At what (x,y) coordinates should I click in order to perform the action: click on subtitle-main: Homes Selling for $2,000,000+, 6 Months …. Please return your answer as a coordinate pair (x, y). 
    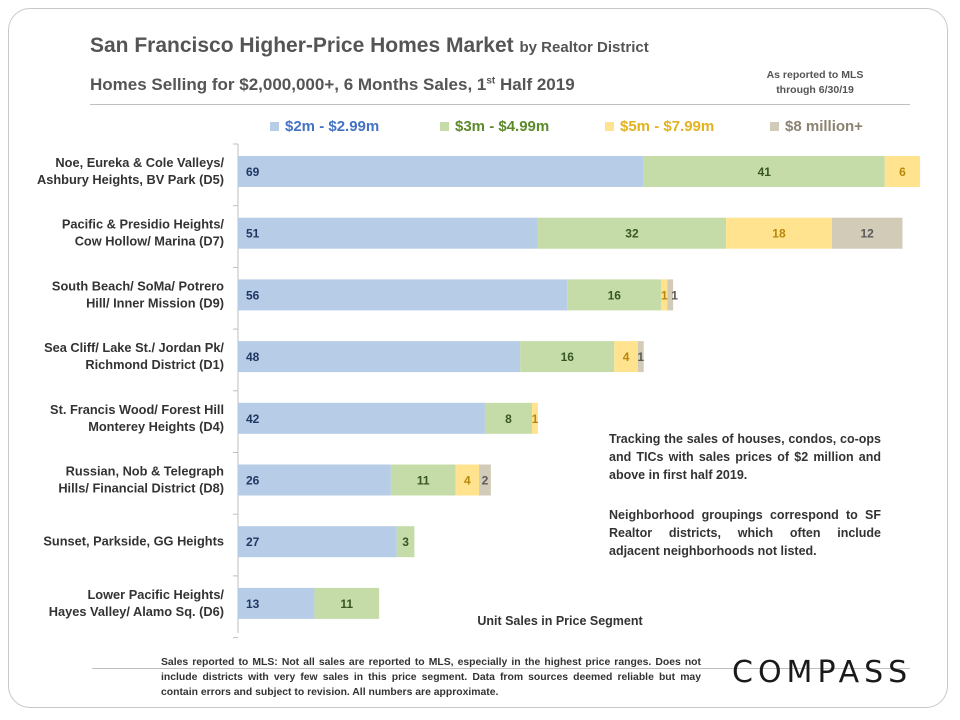
    Looking at the image, I should click on (288, 84).